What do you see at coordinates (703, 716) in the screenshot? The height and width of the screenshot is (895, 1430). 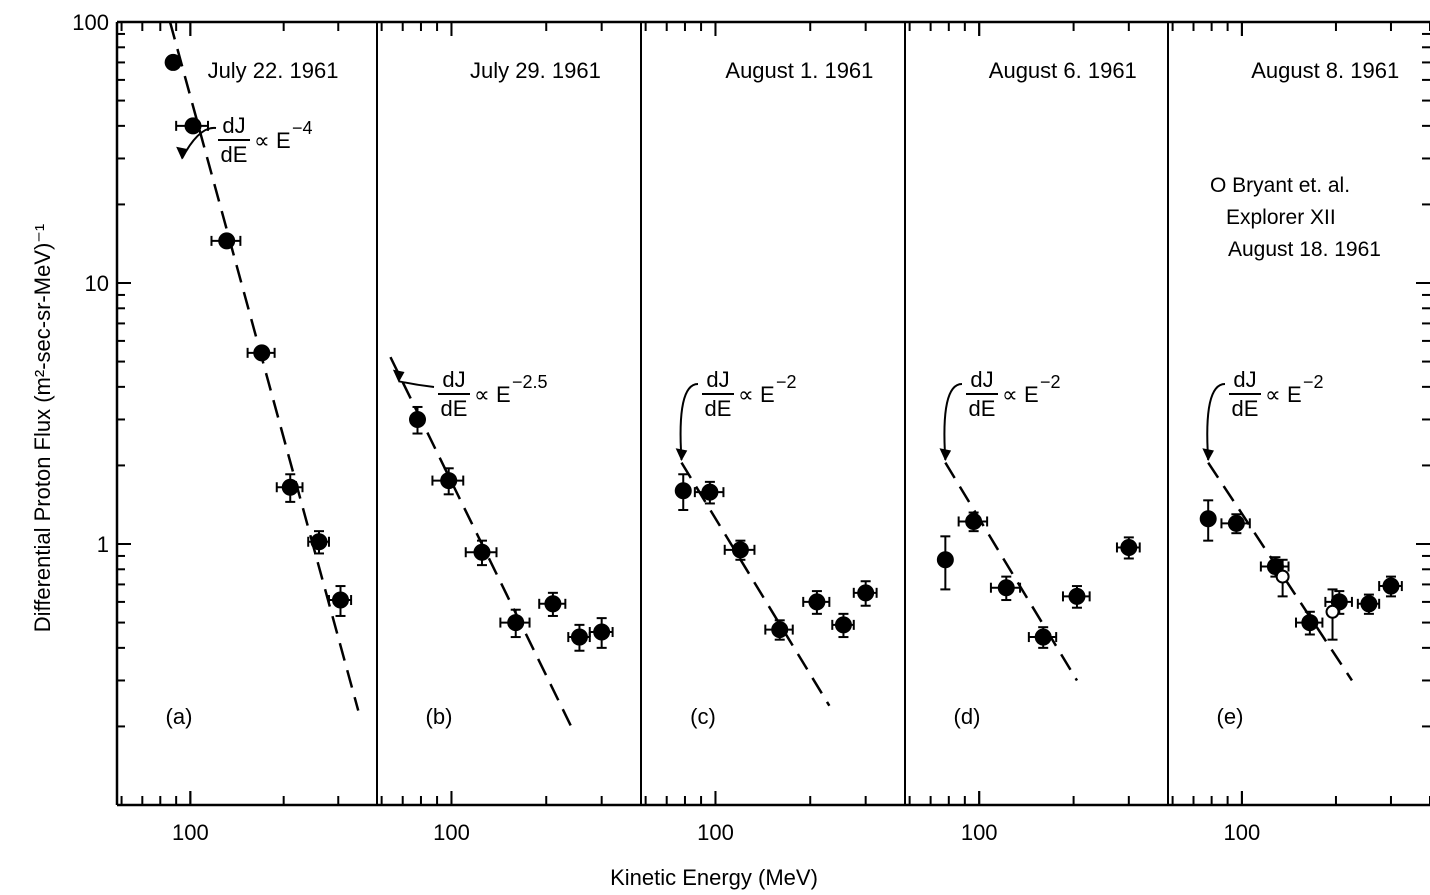 I see `panel-label: (c)` at bounding box center [703, 716].